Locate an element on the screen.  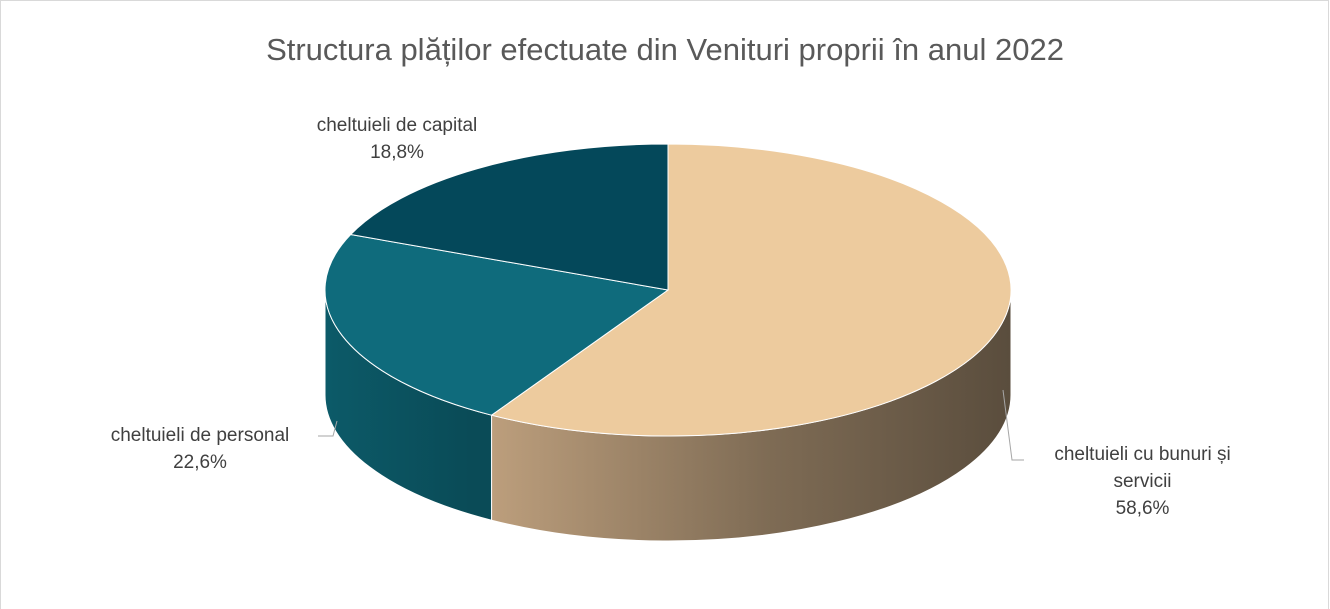
category-label: cheltuieli de capital is located at coordinates (397, 125).